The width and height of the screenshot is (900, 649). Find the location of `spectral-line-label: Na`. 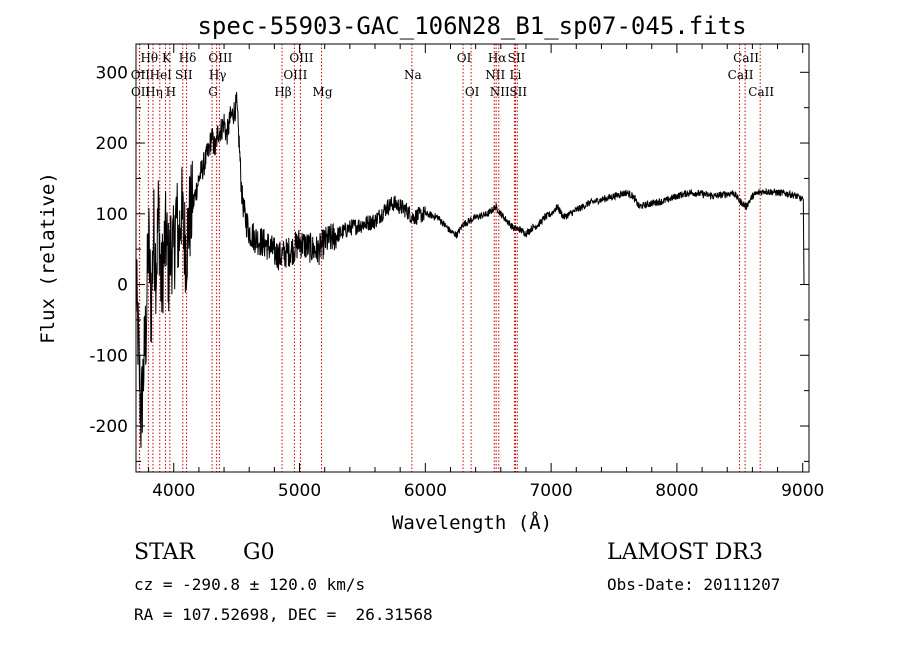

spectral-line-label: Na is located at coordinates (413, 75).